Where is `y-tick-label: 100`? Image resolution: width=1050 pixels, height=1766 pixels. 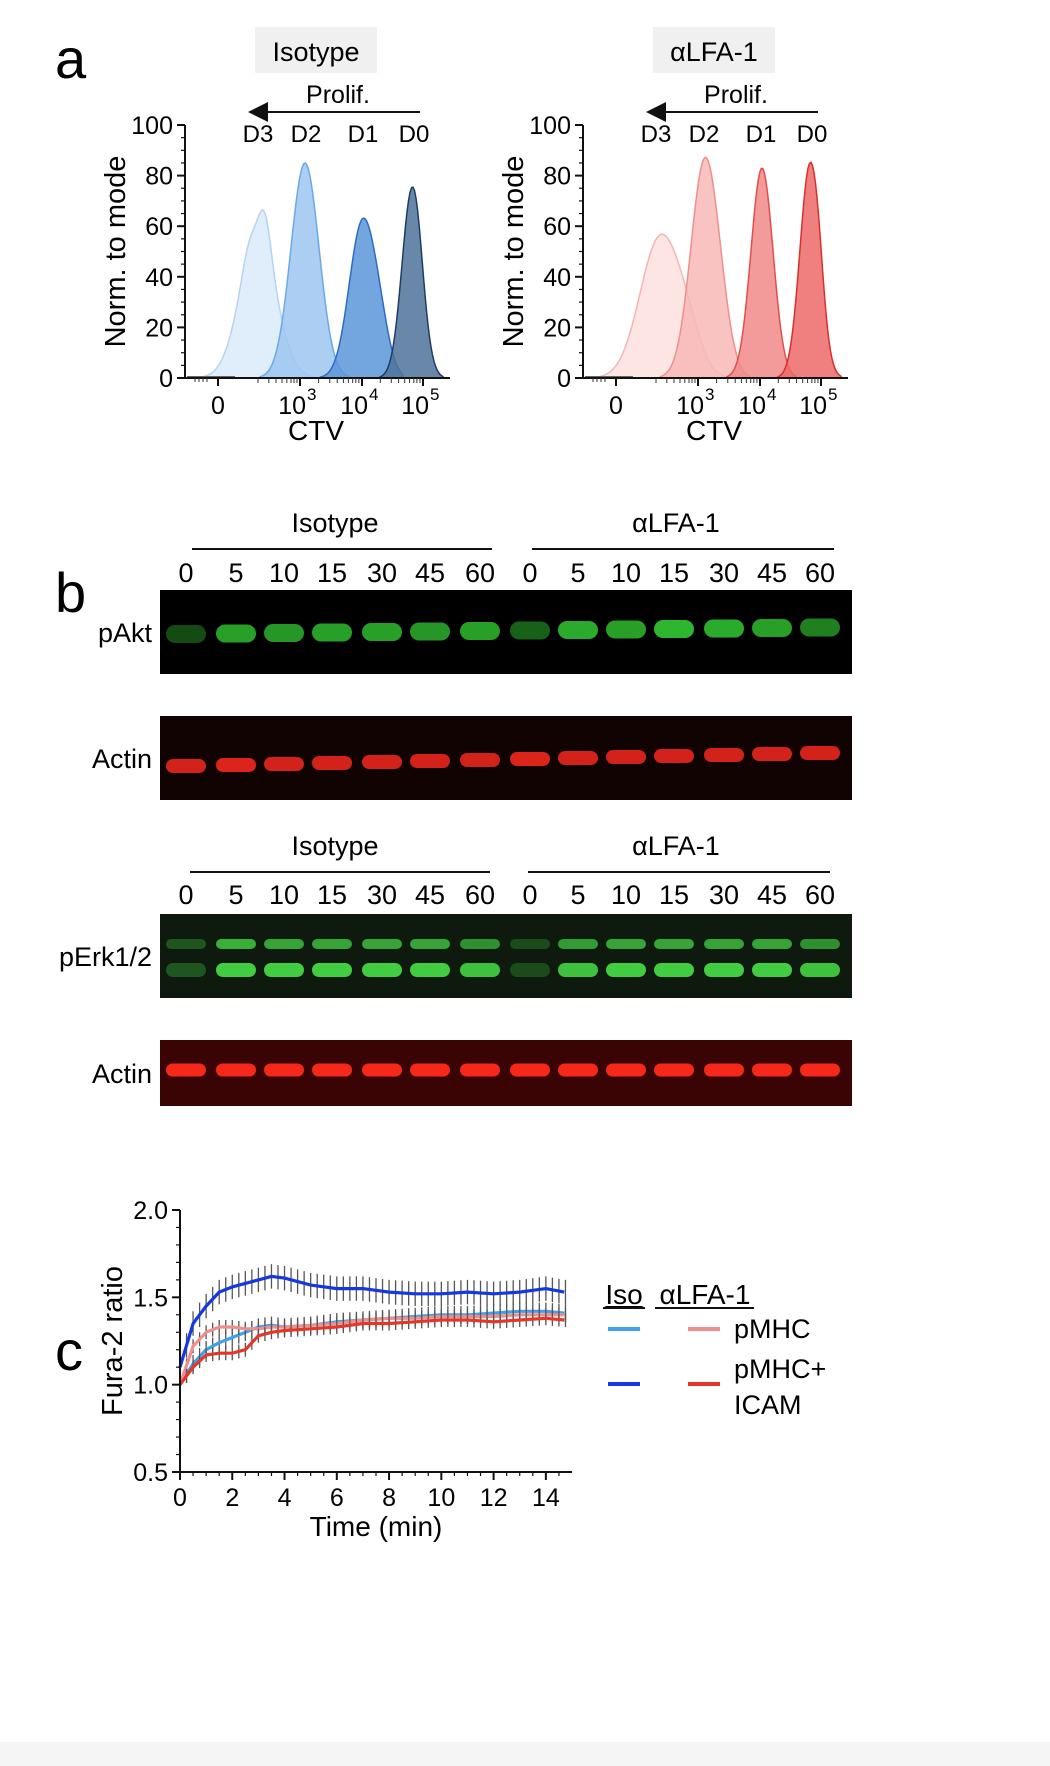 y-tick-label: 100 is located at coordinates (152, 126).